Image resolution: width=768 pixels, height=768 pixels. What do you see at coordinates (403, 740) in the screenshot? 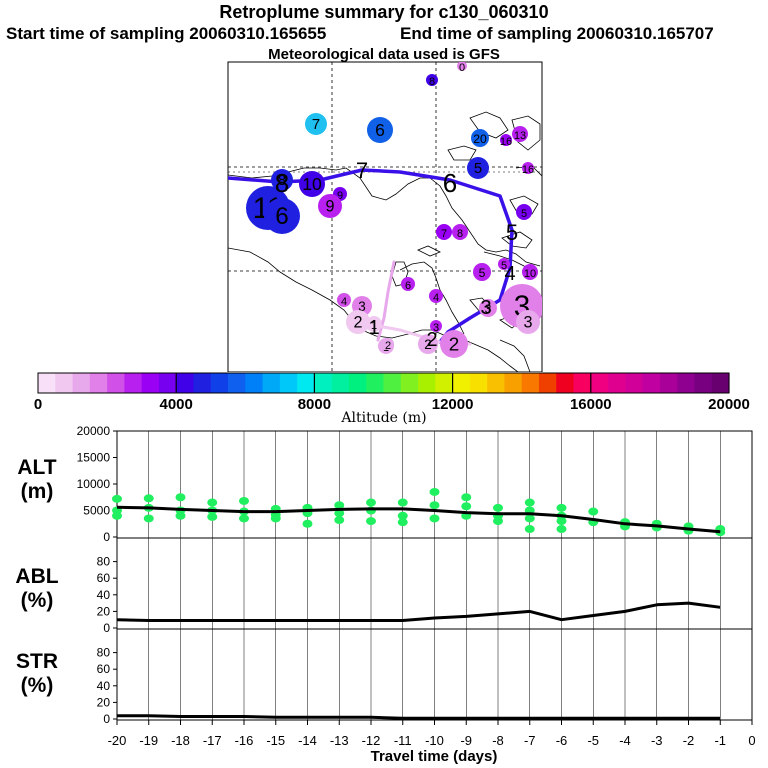
I see `x-tick-label: -11` at bounding box center [403, 740].